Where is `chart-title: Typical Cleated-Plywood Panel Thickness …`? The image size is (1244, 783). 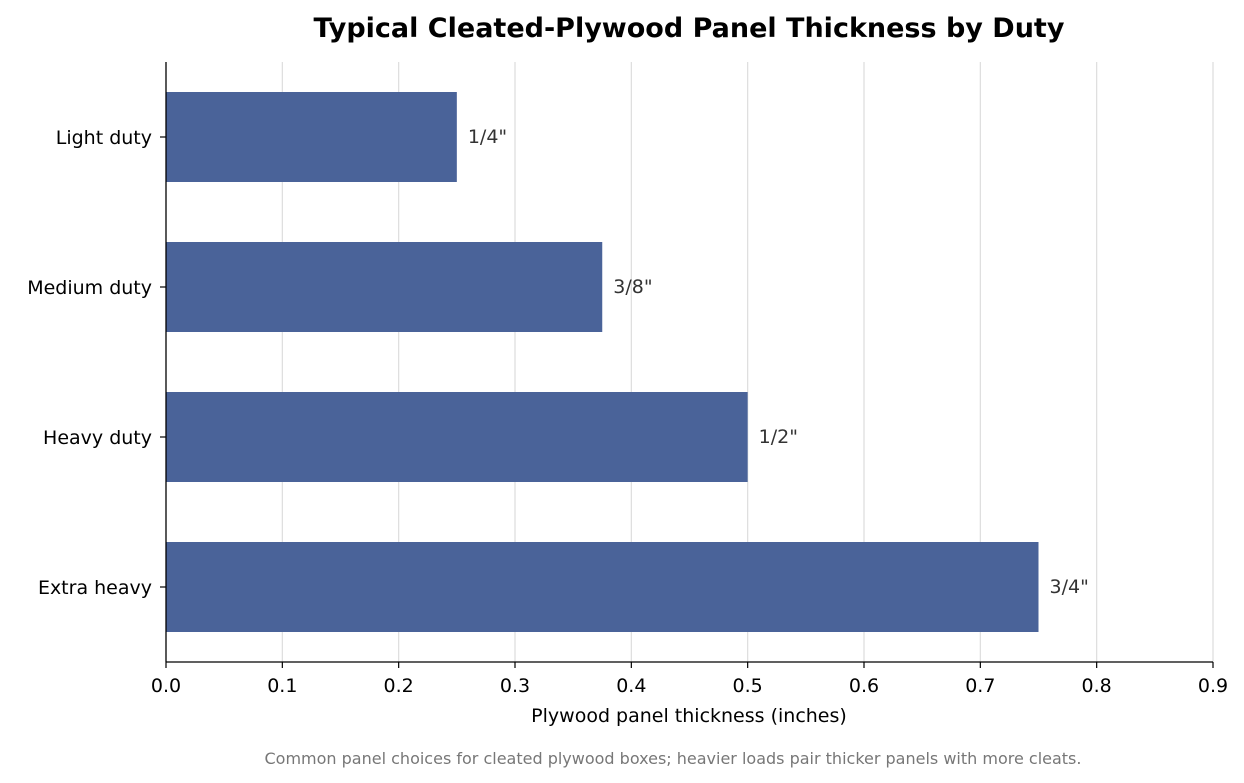 chart-title: Typical Cleated-Plywood Panel Thickness … is located at coordinates (689, 28).